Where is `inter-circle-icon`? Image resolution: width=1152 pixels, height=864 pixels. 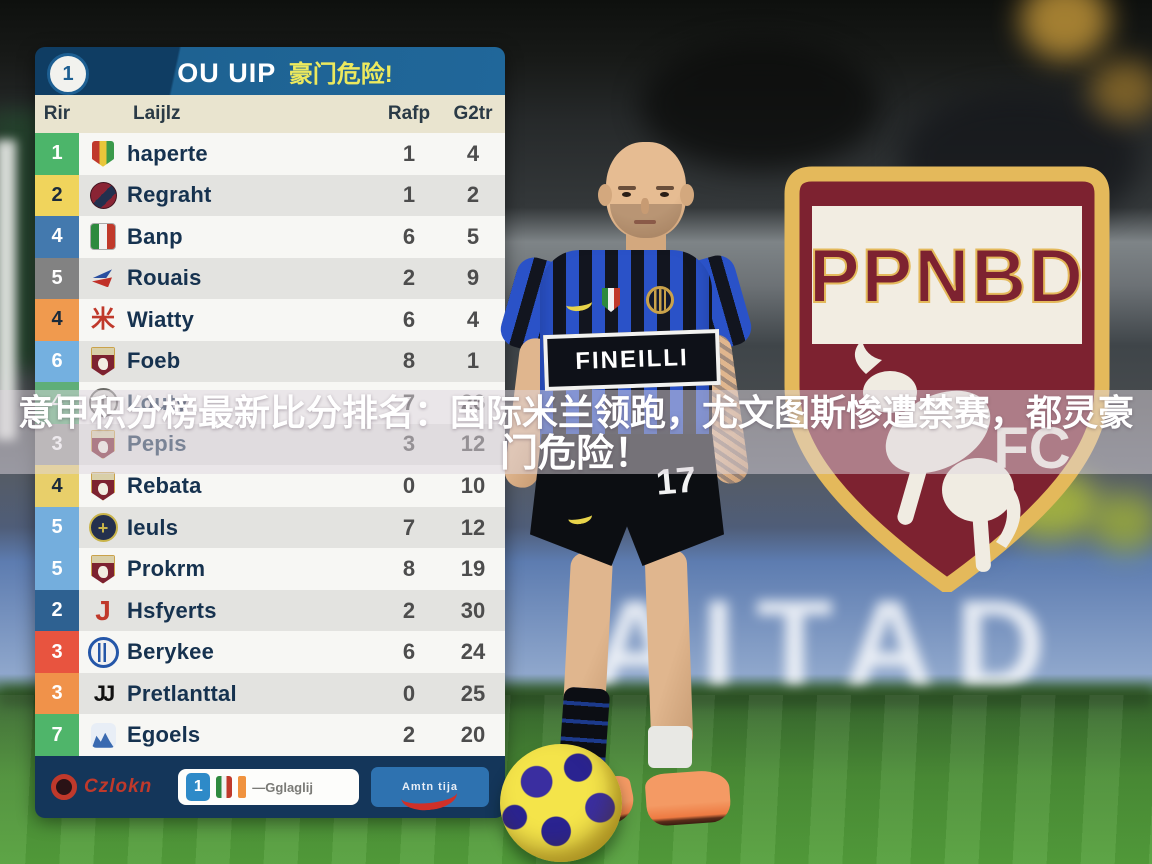
inter-circle-icon is located at coordinates (103, 652).